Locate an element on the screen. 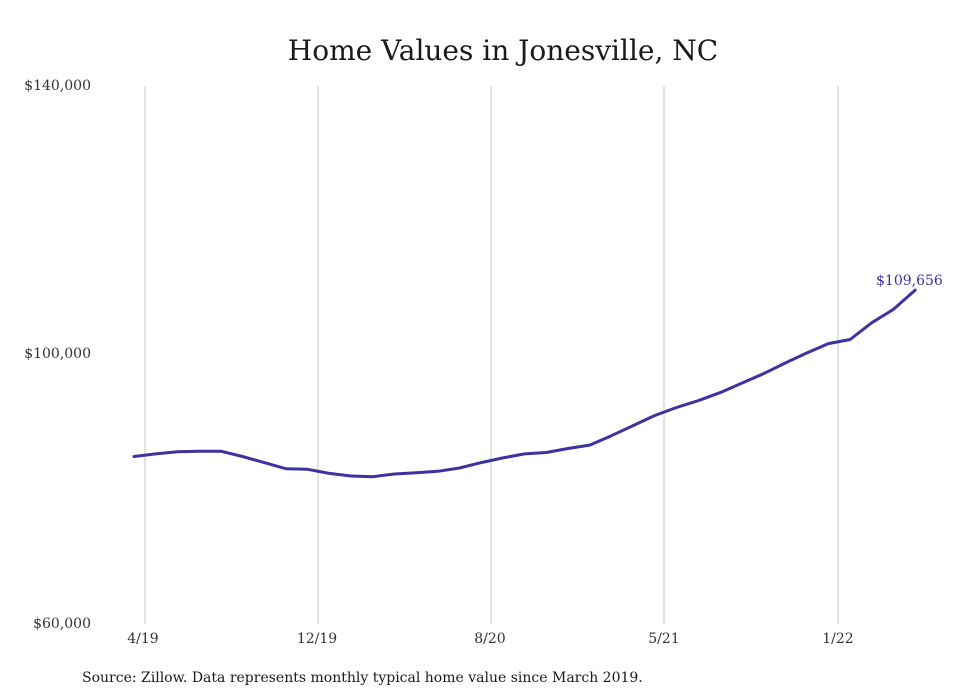 This screenshot has width=980, height=699. y-axis-ticks: $140,000 $100,000 $60,000 is located at coordinates (57, 355).